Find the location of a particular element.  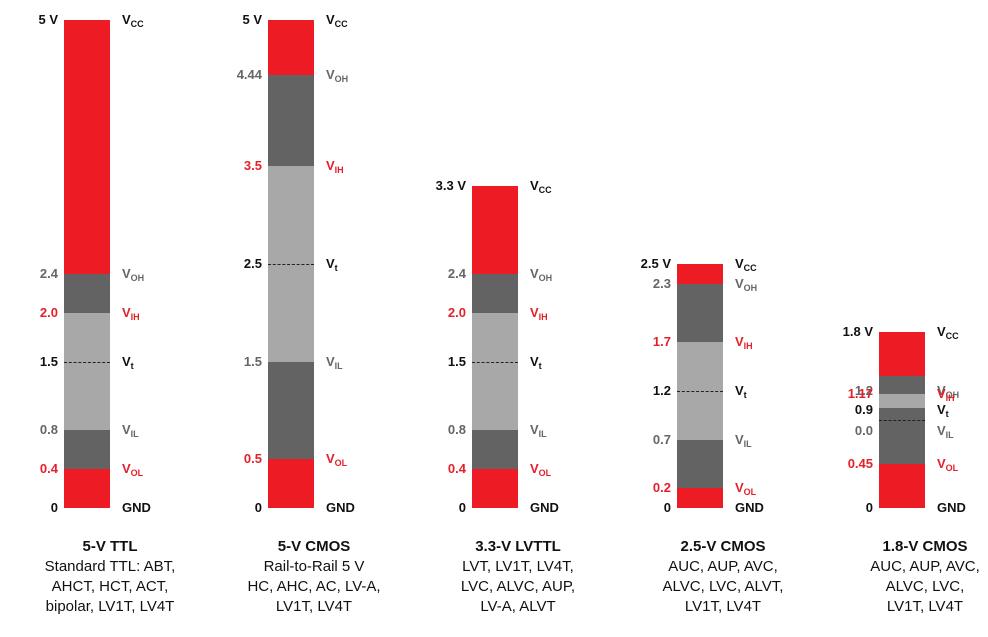

device-family-line: Rail-to-Rail 5 V is located at coordinates (314, 566).